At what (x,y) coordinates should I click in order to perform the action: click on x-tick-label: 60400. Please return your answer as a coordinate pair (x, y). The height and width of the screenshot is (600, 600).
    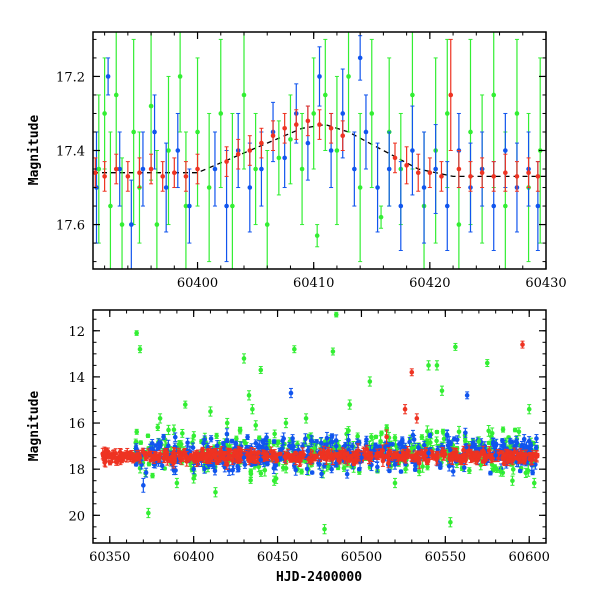
    Looking at the image, I should click on (197, 283).